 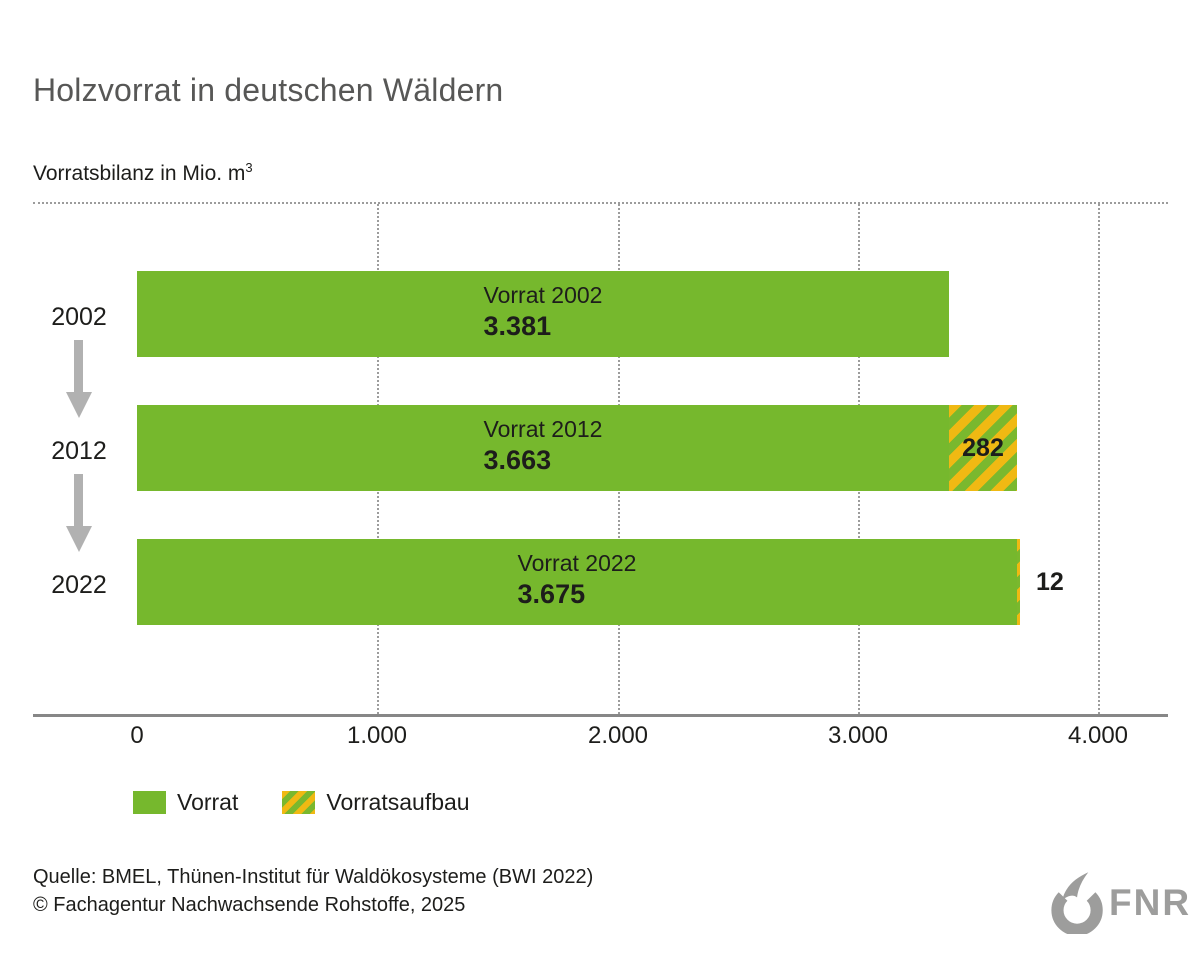 I want to click on x-tick-1.000: 1.000, so click(x=377, y=735).